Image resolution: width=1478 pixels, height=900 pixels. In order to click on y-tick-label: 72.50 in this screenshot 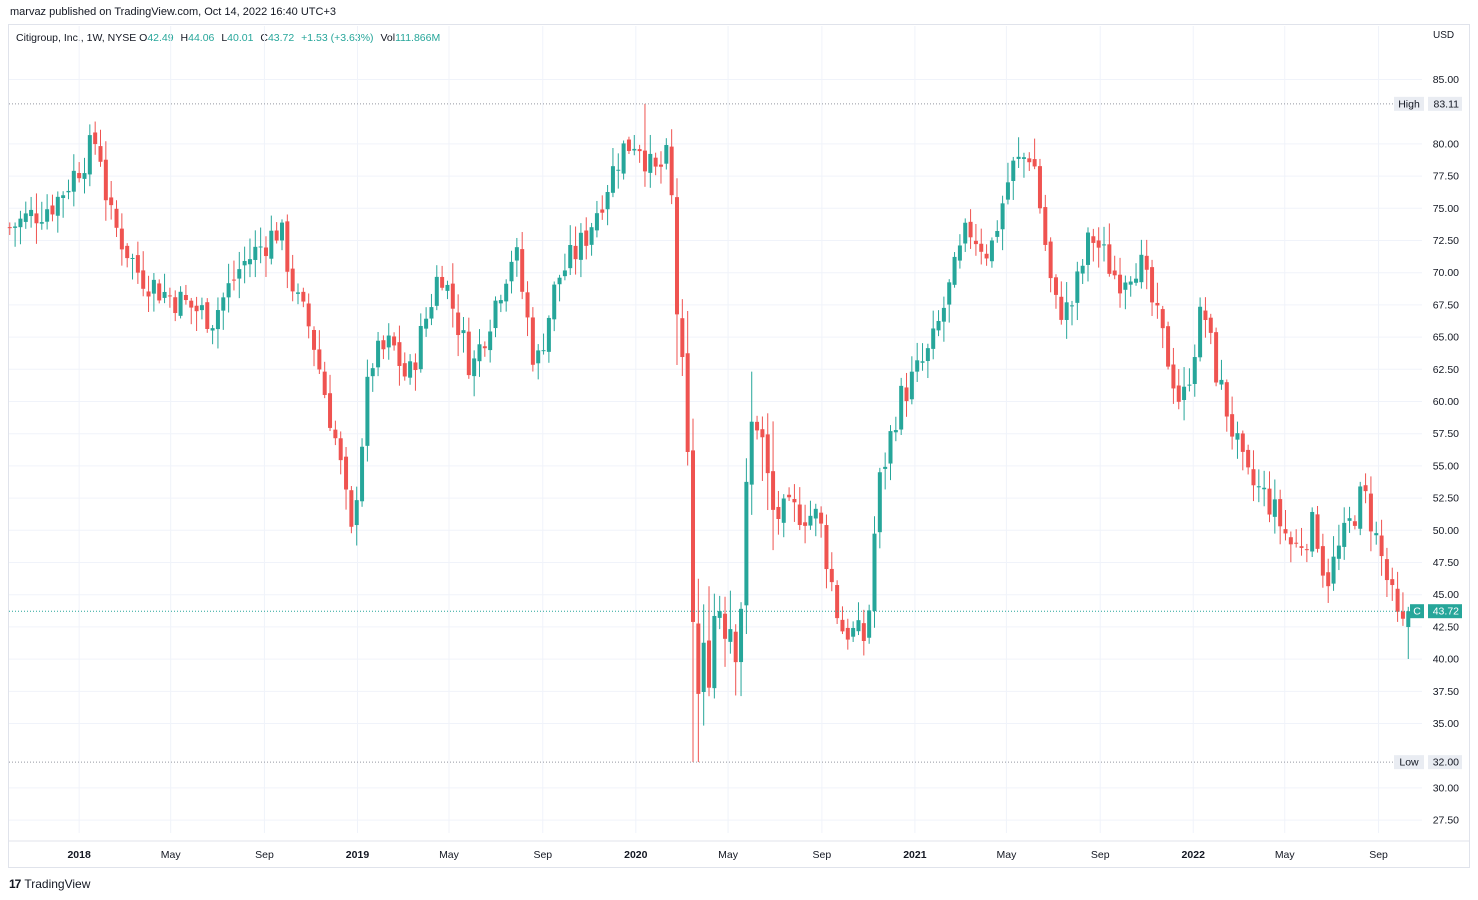, I will do `click(1446, 241)`.